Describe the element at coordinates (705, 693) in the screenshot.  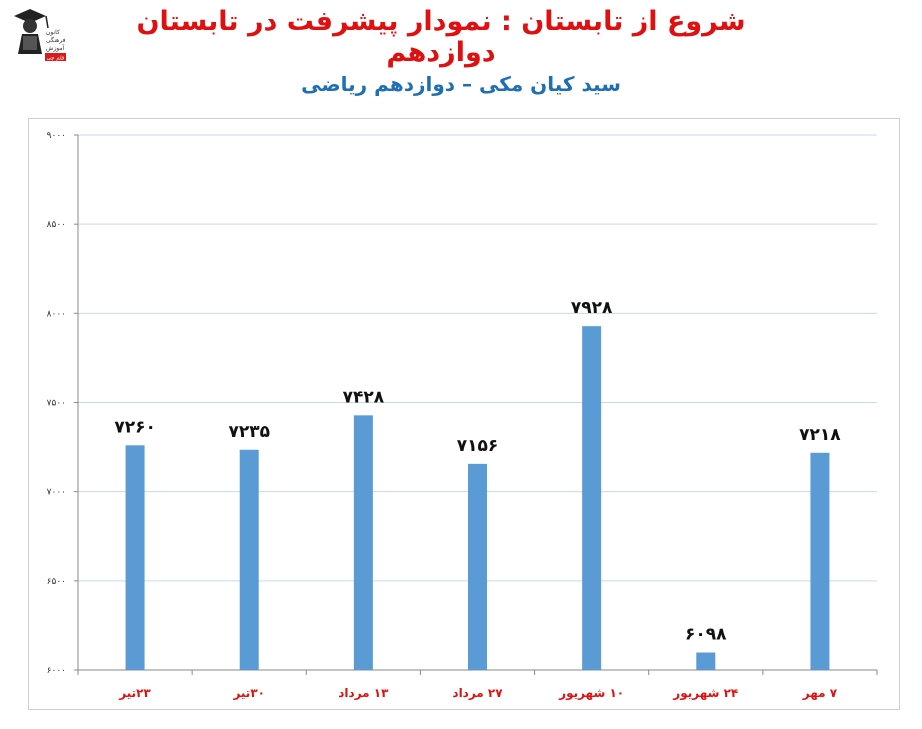
I see `category-label: ۲۴ شهریور` at that location.